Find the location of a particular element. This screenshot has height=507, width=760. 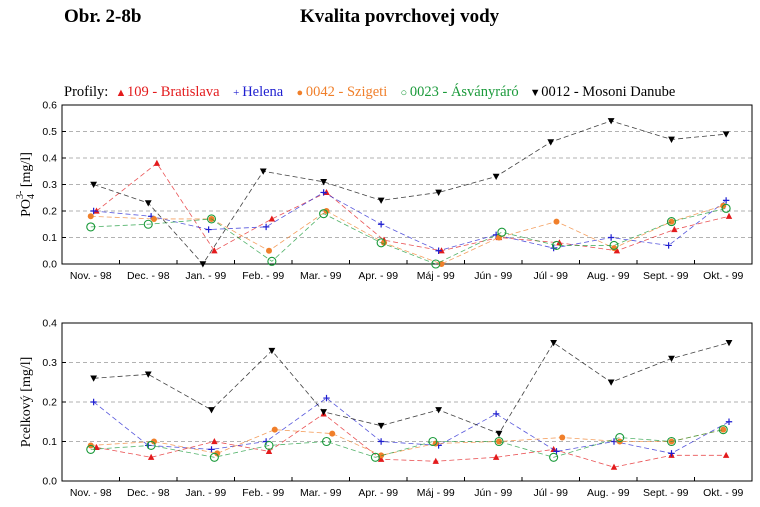

x-tick-label: Jan. - 99 is located at coordinates (205, 276).